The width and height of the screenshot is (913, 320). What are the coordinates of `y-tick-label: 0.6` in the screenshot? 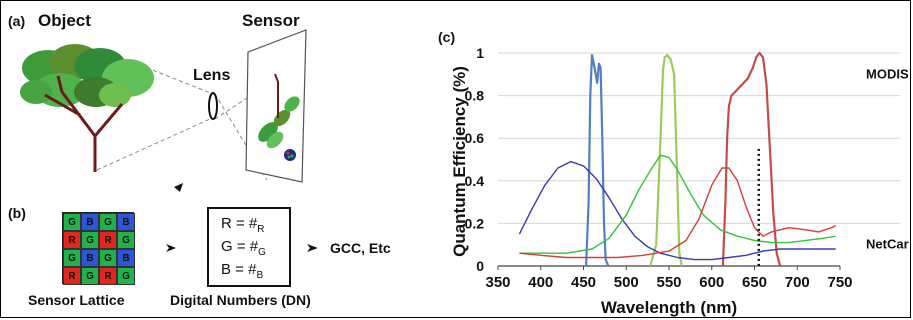 It's located at (475, 138).